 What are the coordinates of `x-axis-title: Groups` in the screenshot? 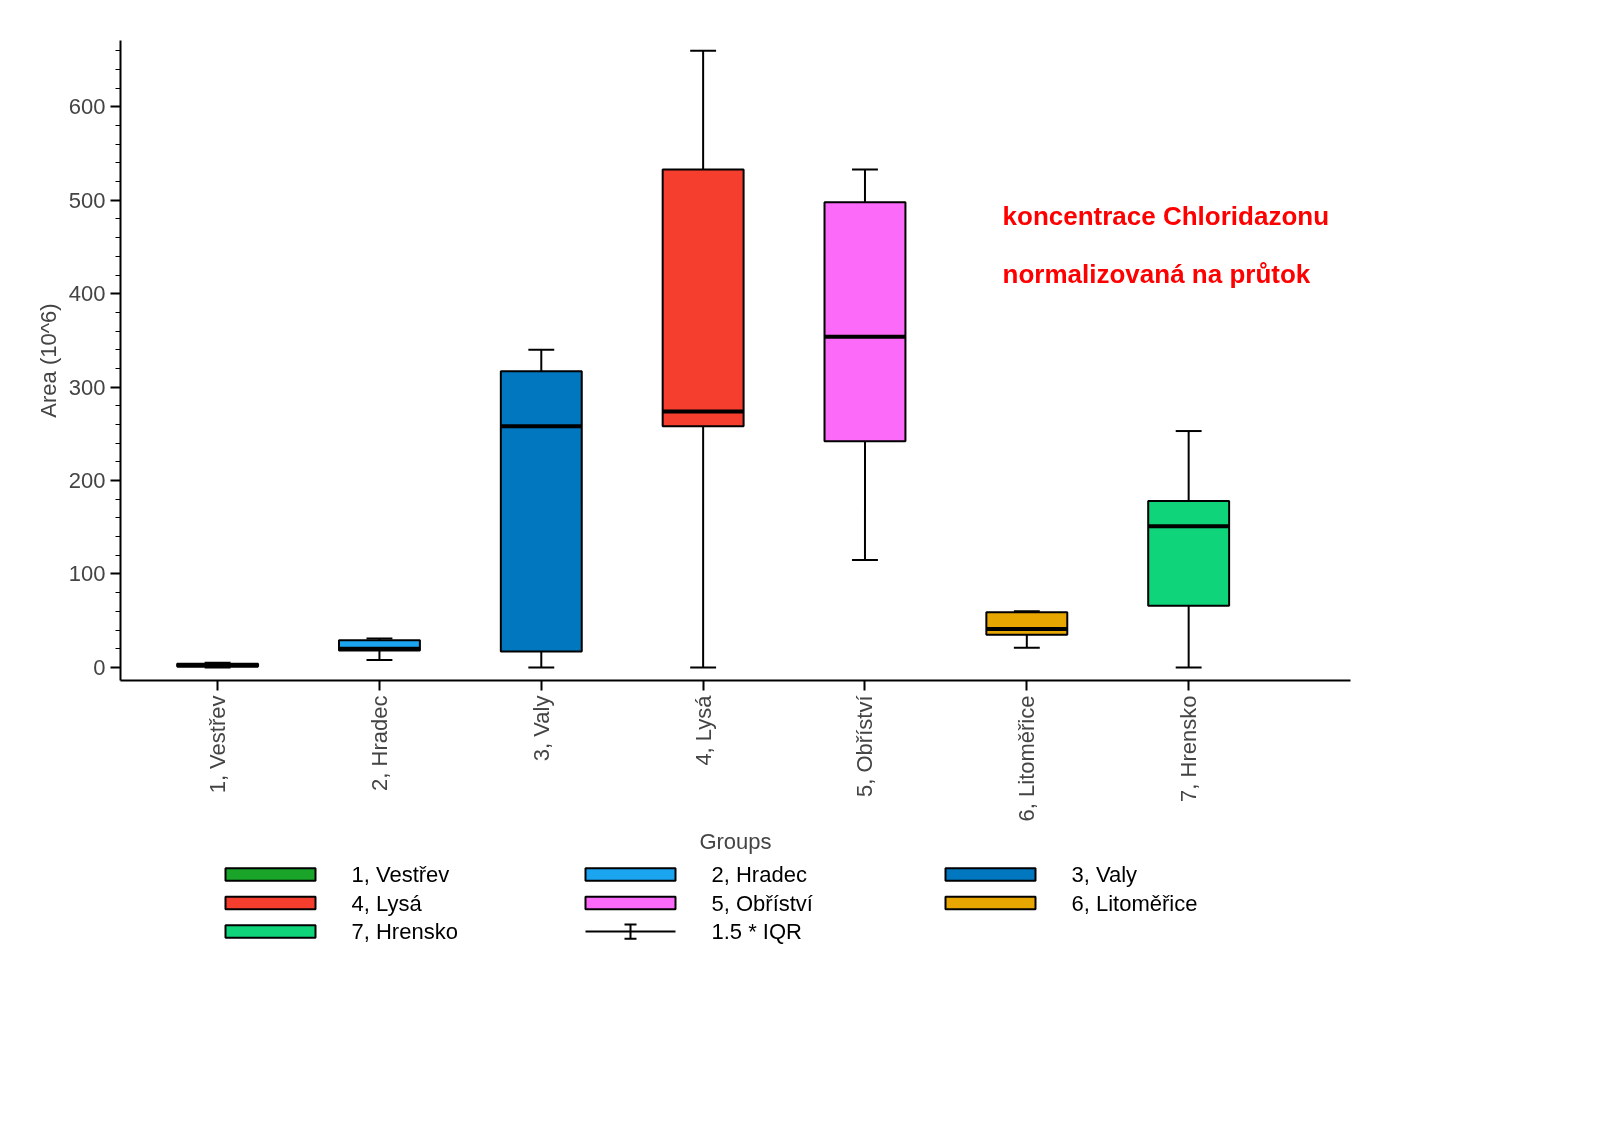 It's located at (735, 842).